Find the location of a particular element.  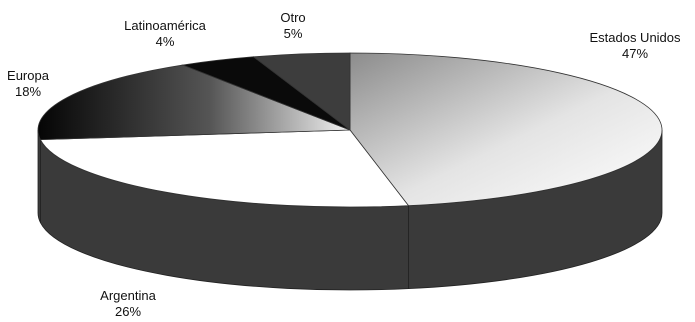

pie-label-name: Argentina is located at coordinates (128, 295).